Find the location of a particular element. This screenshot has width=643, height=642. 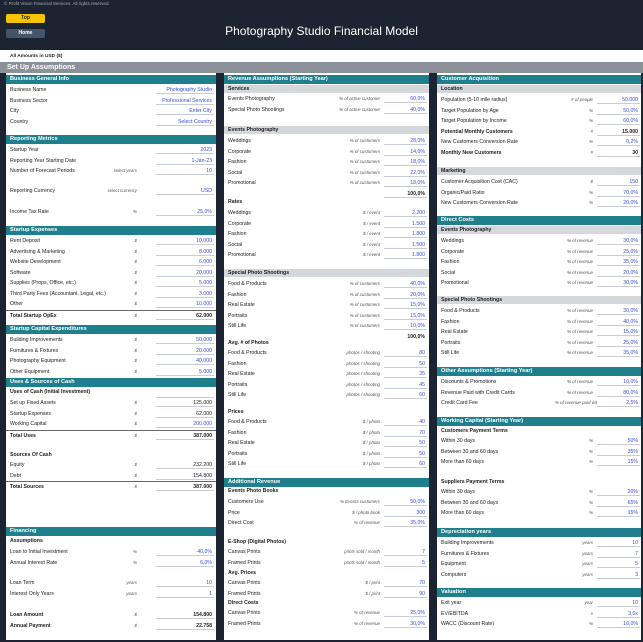

param-value: 20% is located at coordinates (618, 492).